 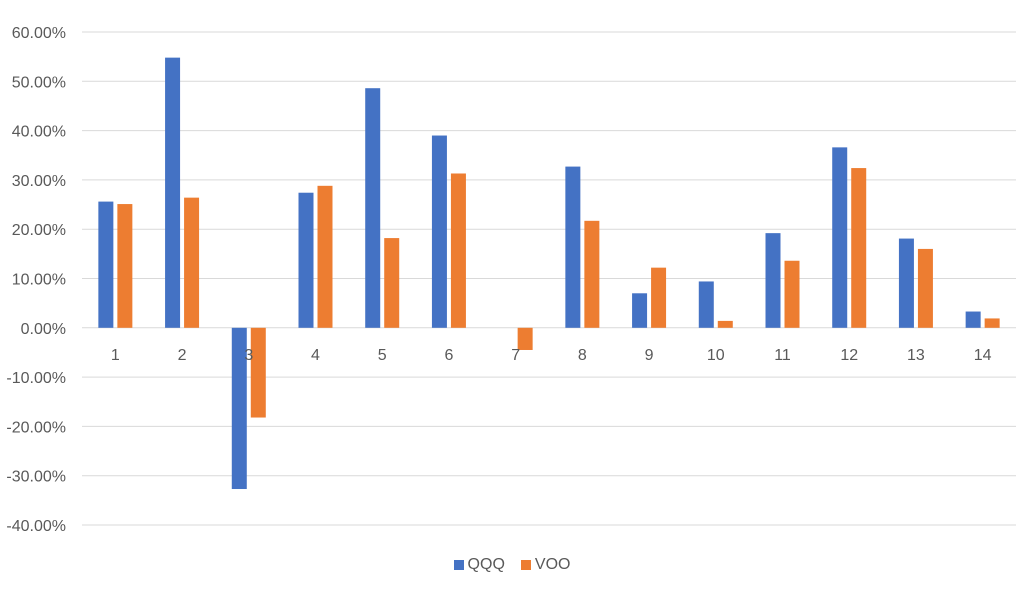 I want to click on x-tick-label: 6, so click(x=448, y=355).